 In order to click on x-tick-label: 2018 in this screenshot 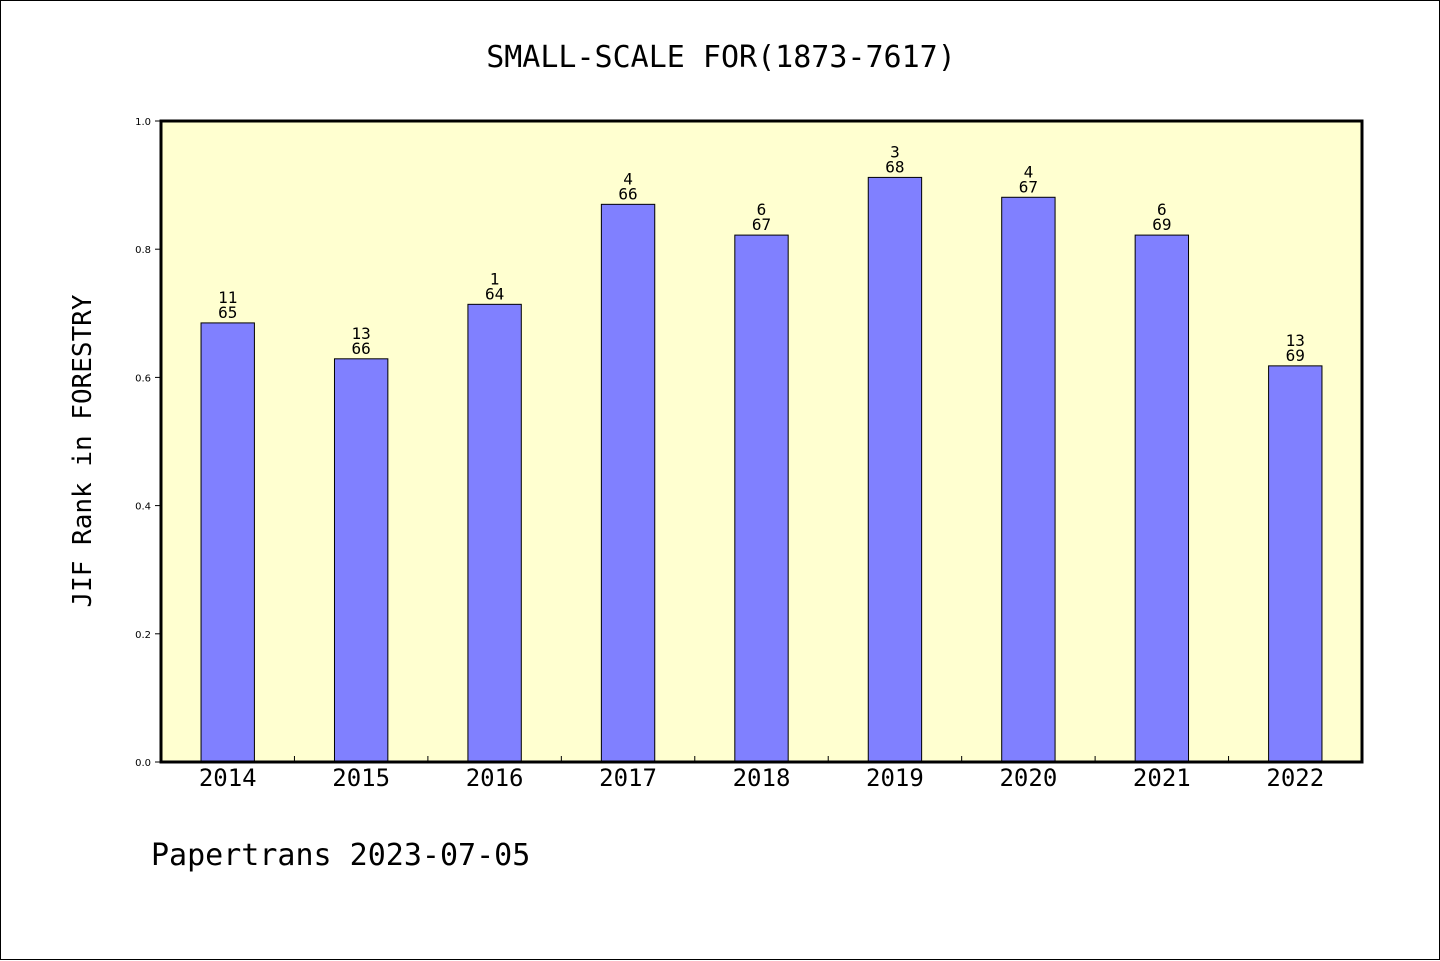, I will do `click(762, 778)`.